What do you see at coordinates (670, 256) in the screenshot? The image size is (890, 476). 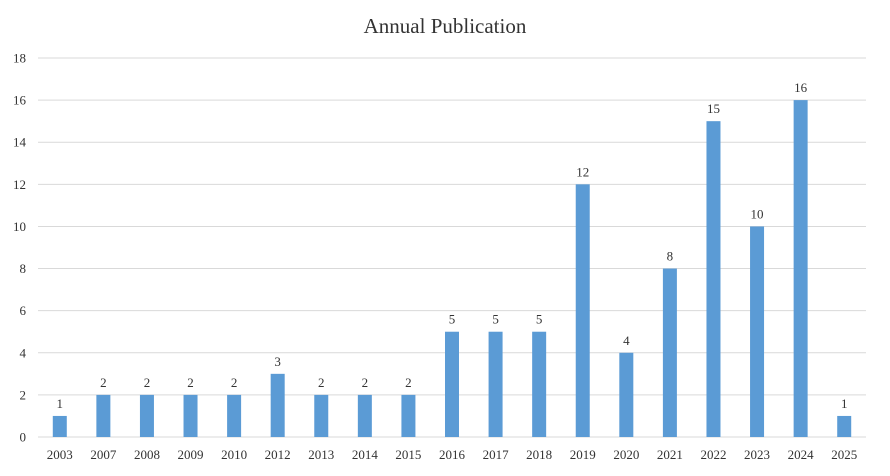 I see `data-label: 8` at bounding box center [670, 256].